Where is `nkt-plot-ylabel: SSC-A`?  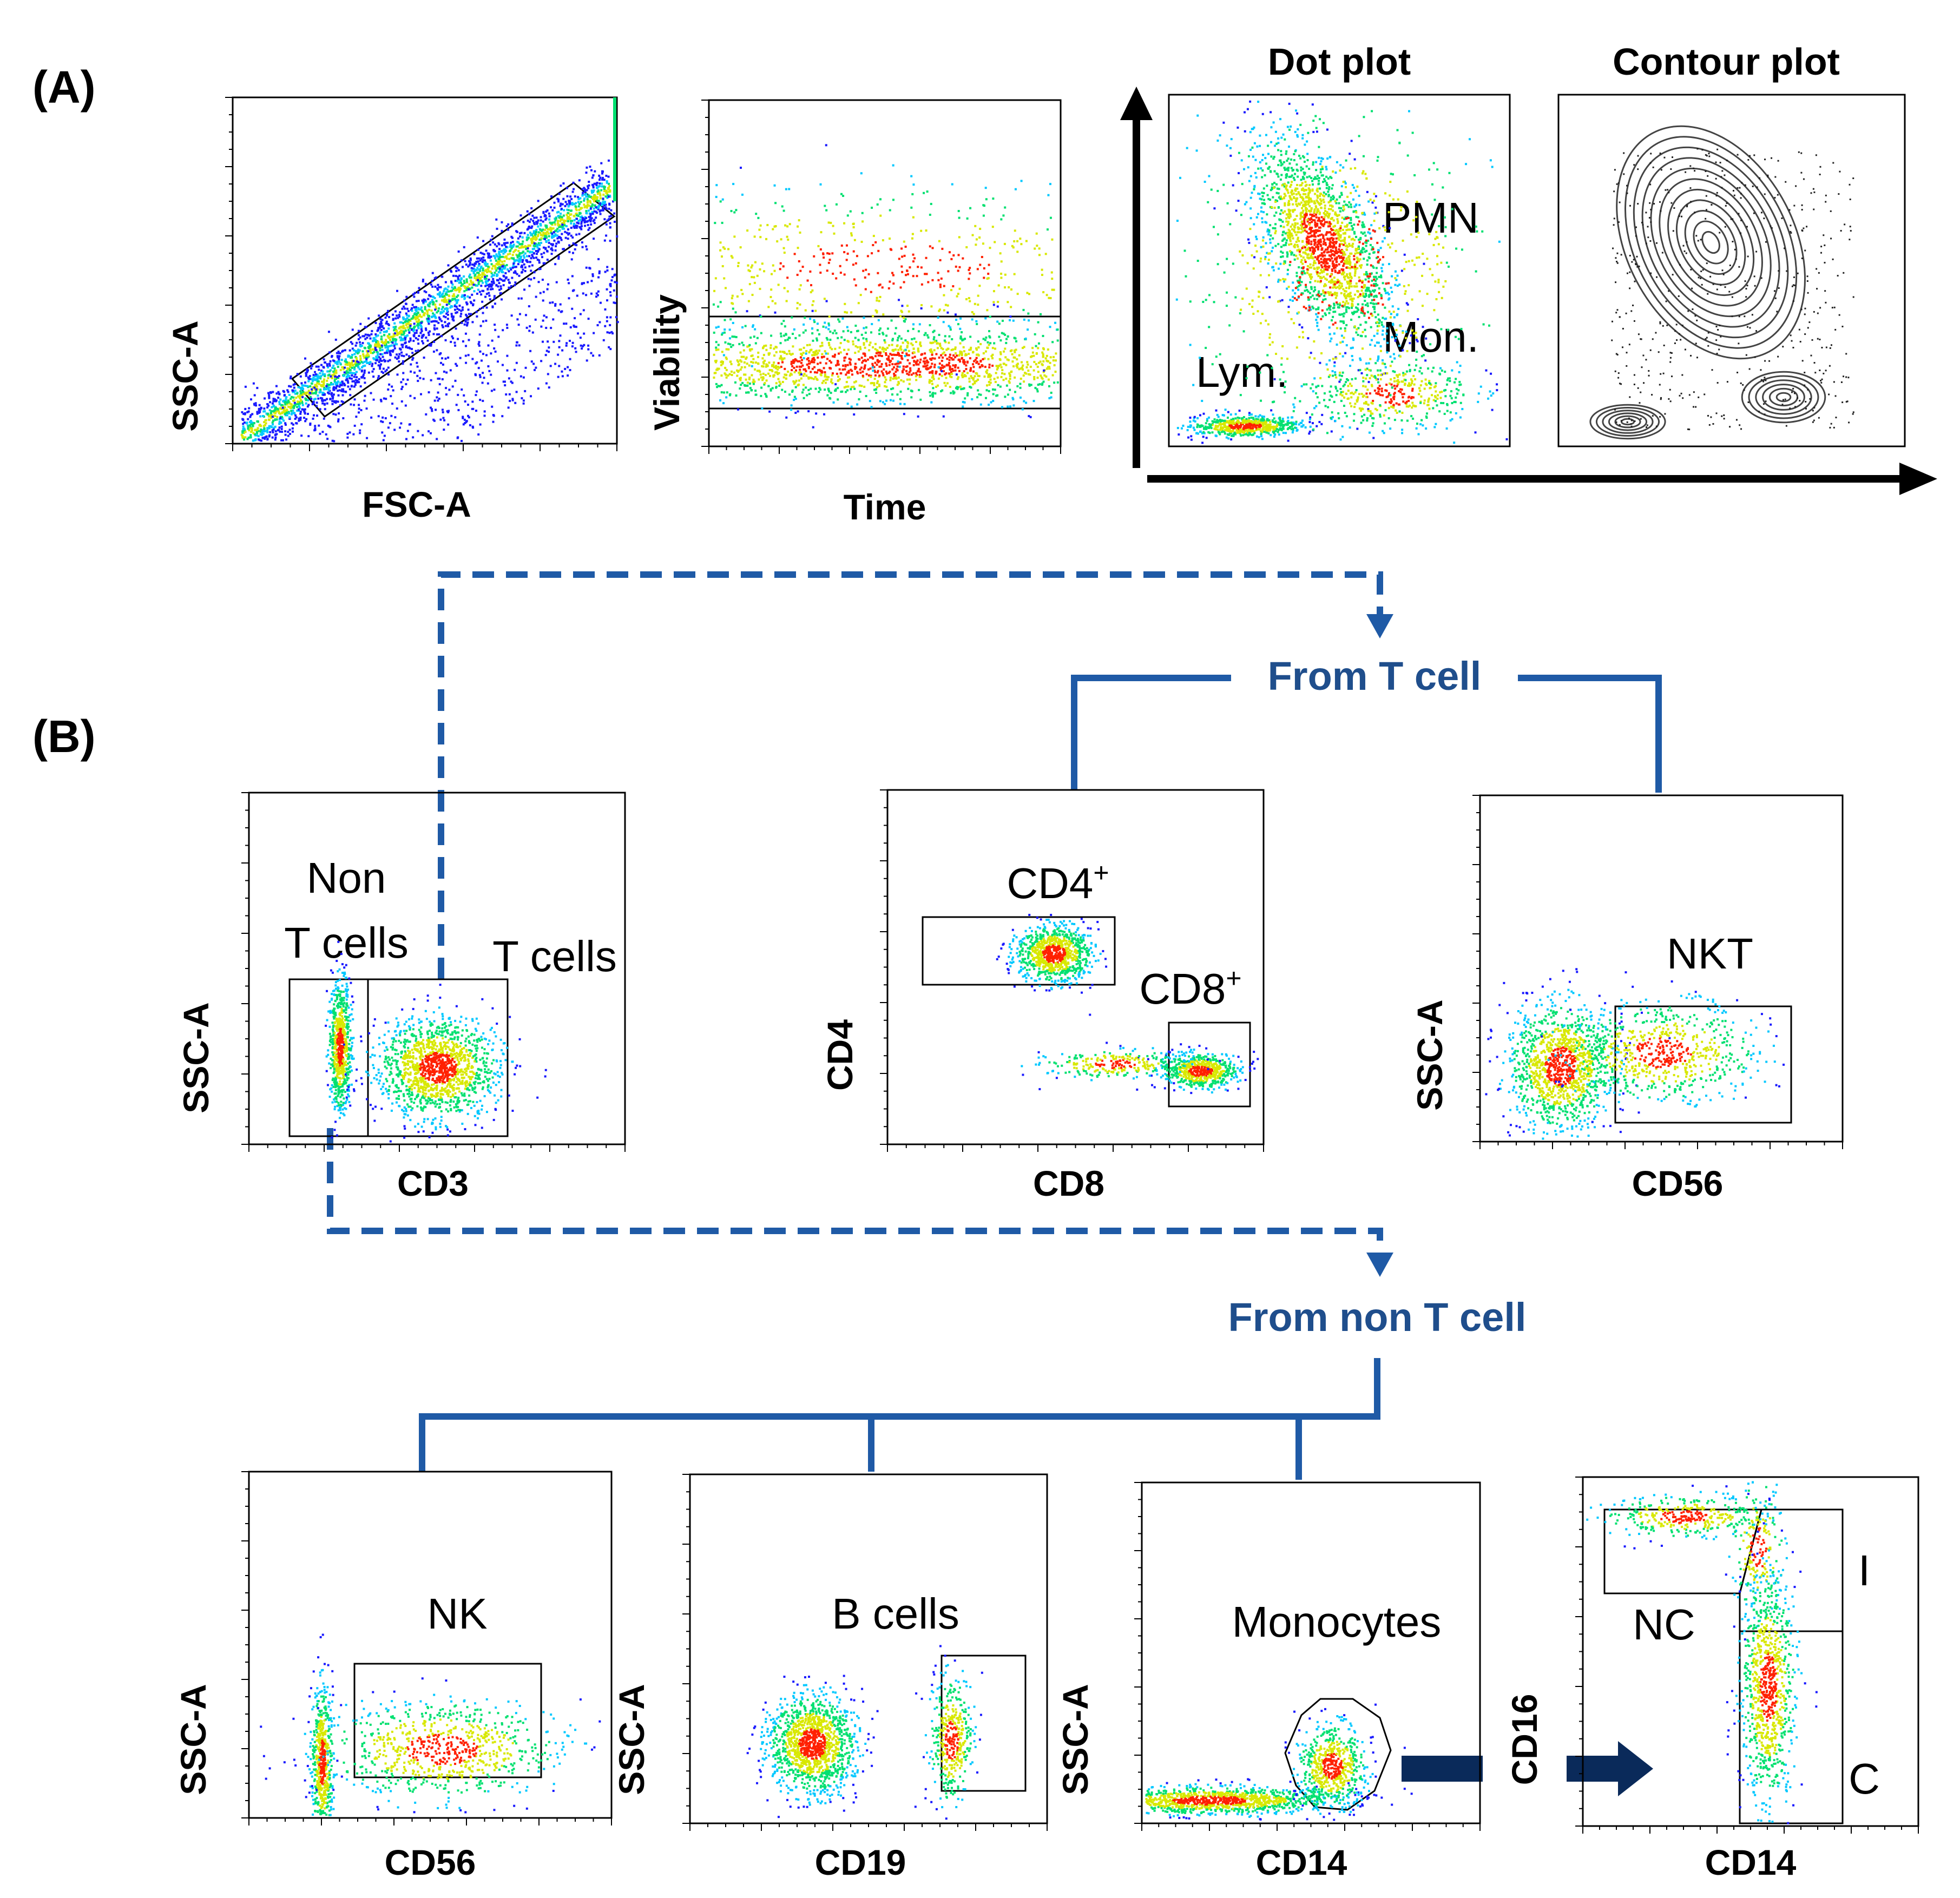 nkt-plot-ylabel: SSC-A is located at coordinates (1430, 1055).